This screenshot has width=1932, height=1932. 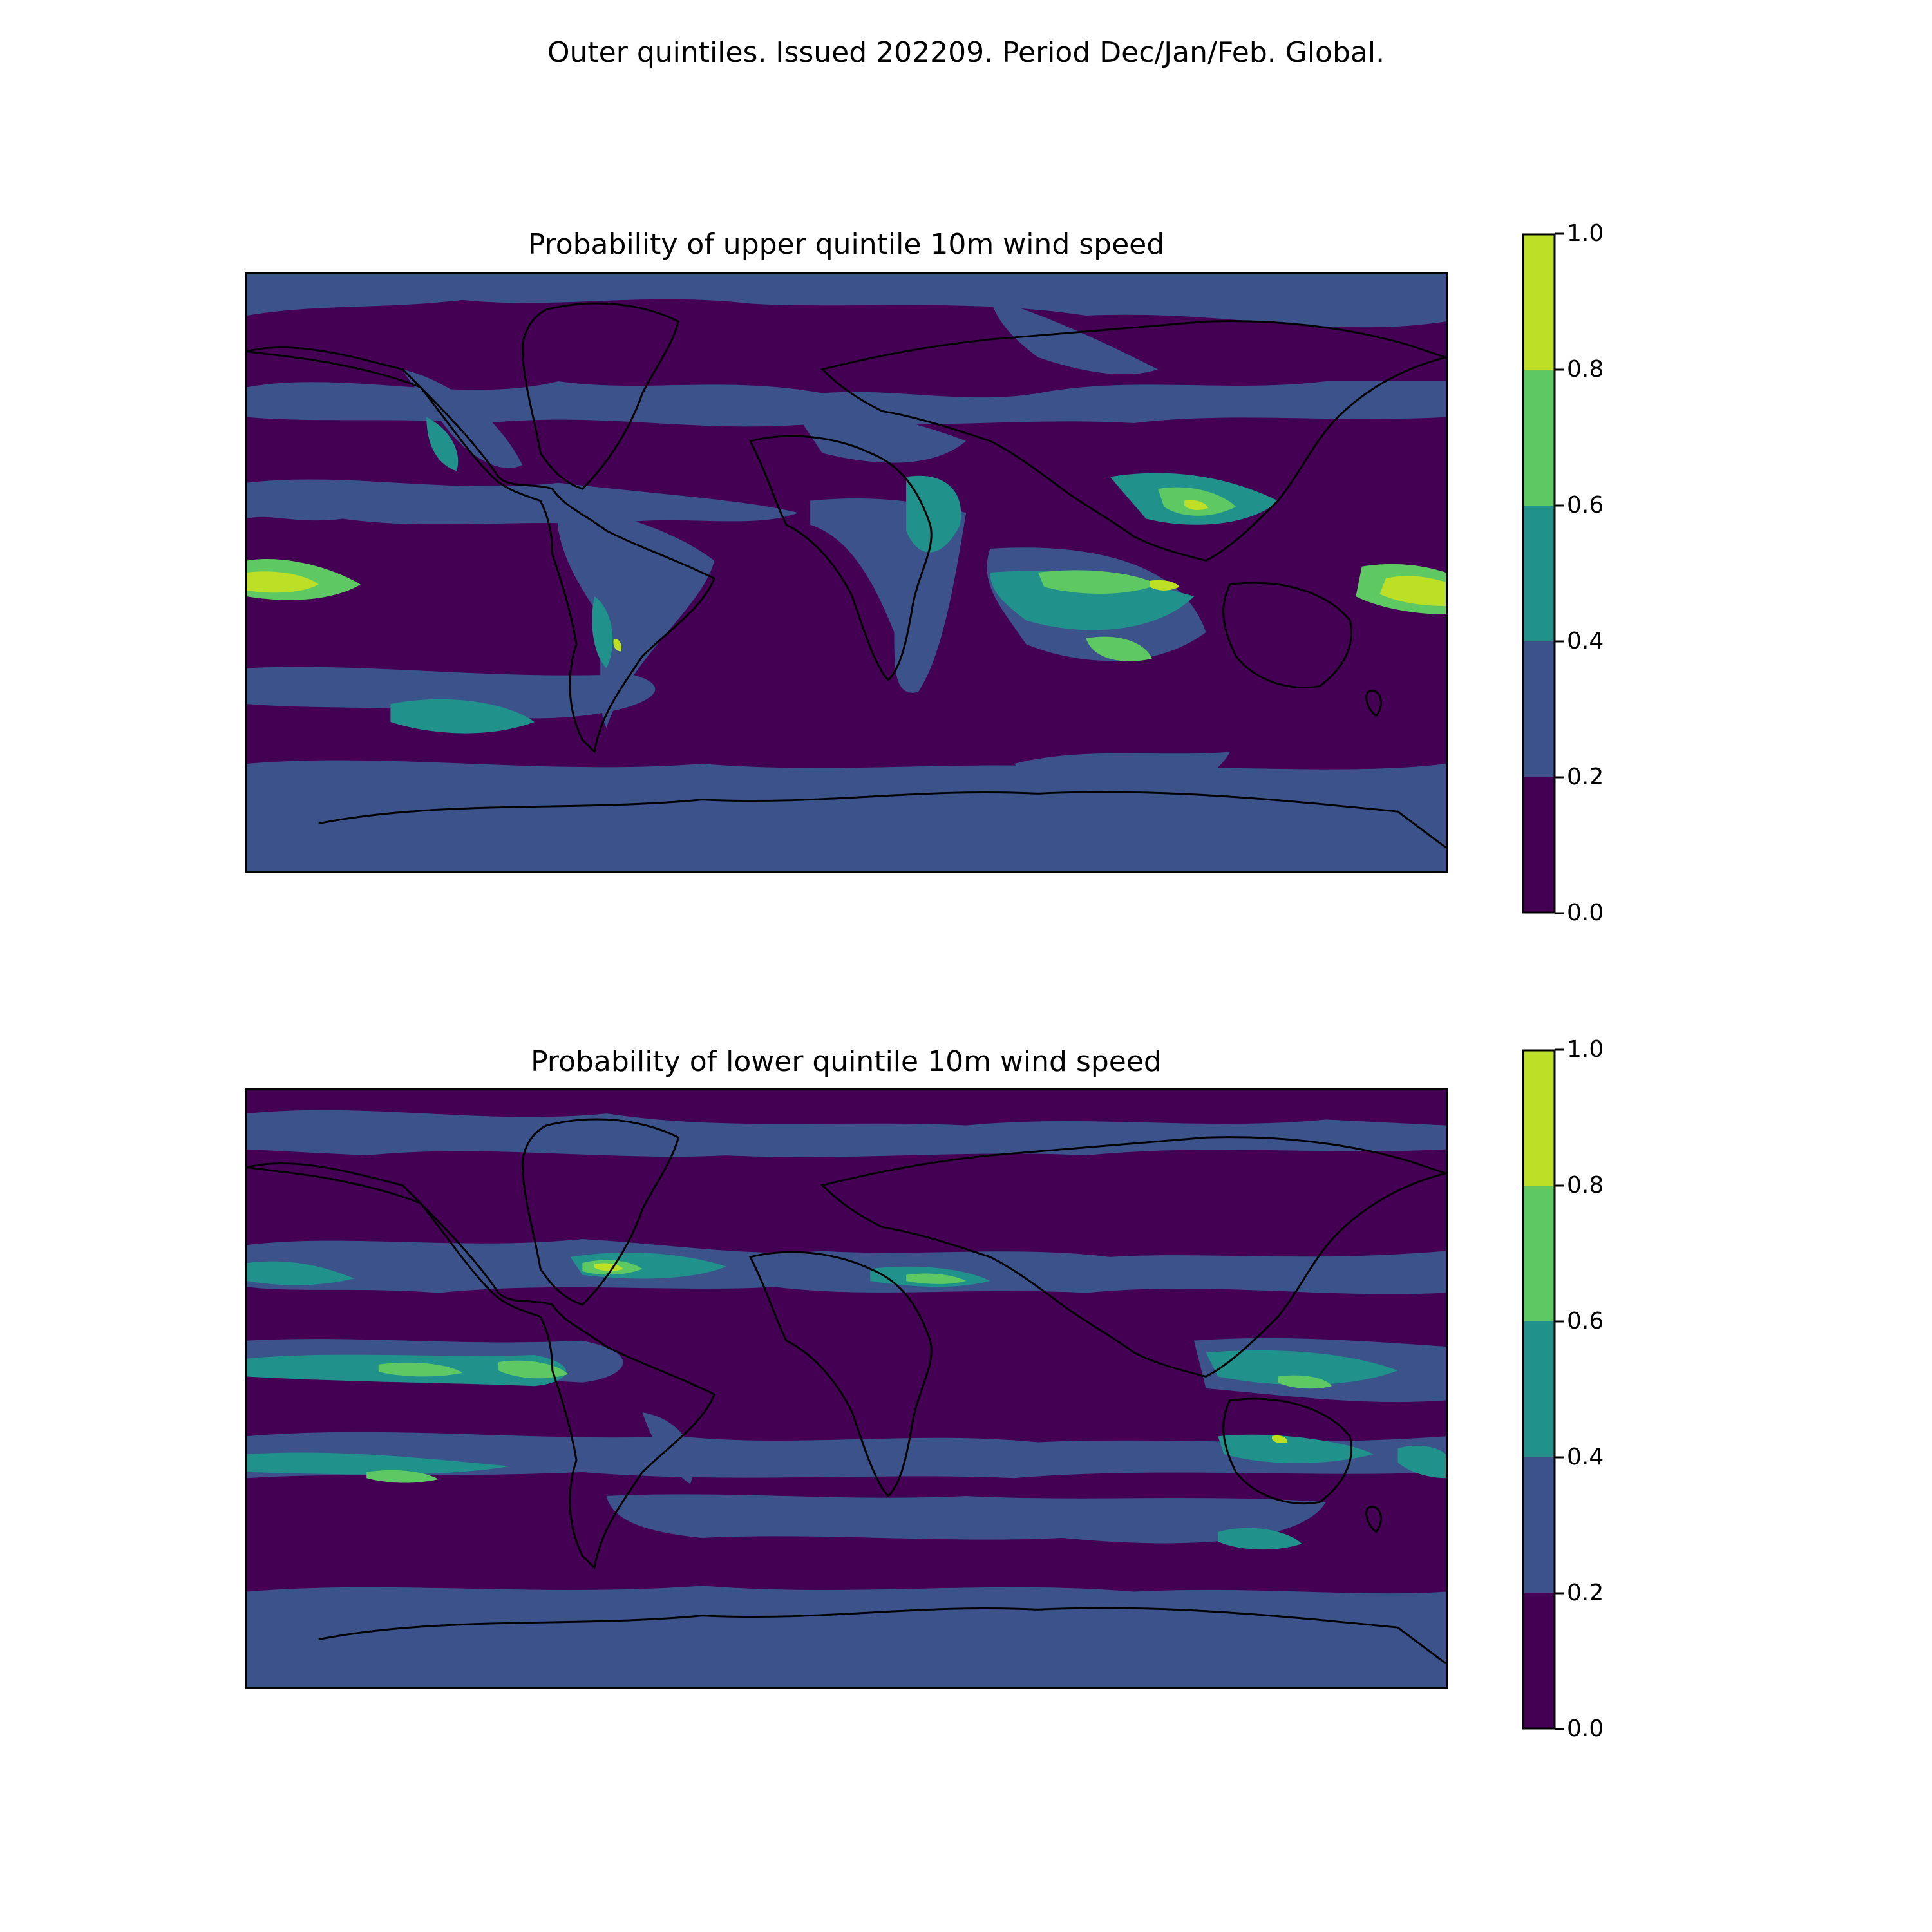 I want to click on upper-colorbar, so click(x=1539, y=573).